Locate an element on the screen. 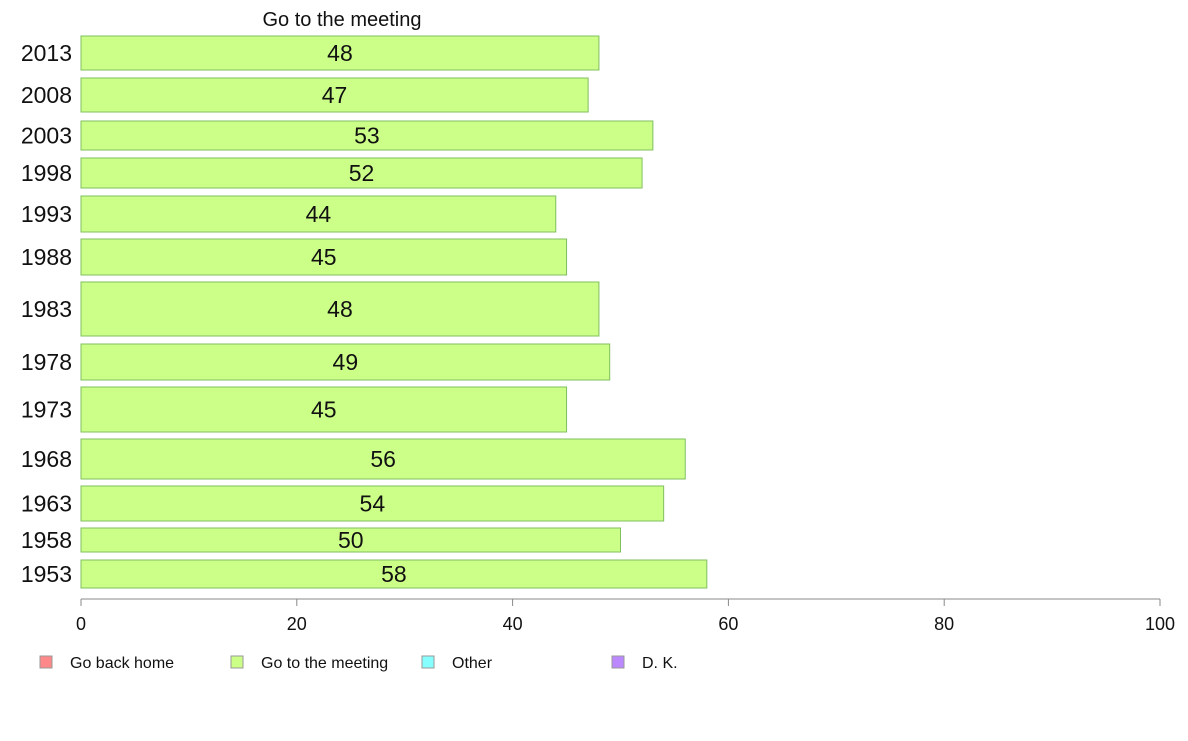  category-label: 1953 is located at coordinates (46, 574).